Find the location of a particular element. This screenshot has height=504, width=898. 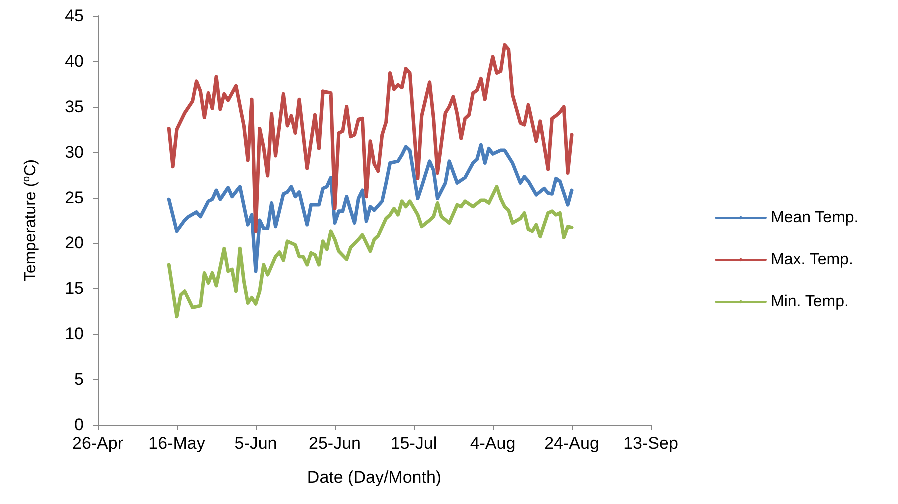

x-tick-label: 13-Sep is located at coordinates (651, 443).